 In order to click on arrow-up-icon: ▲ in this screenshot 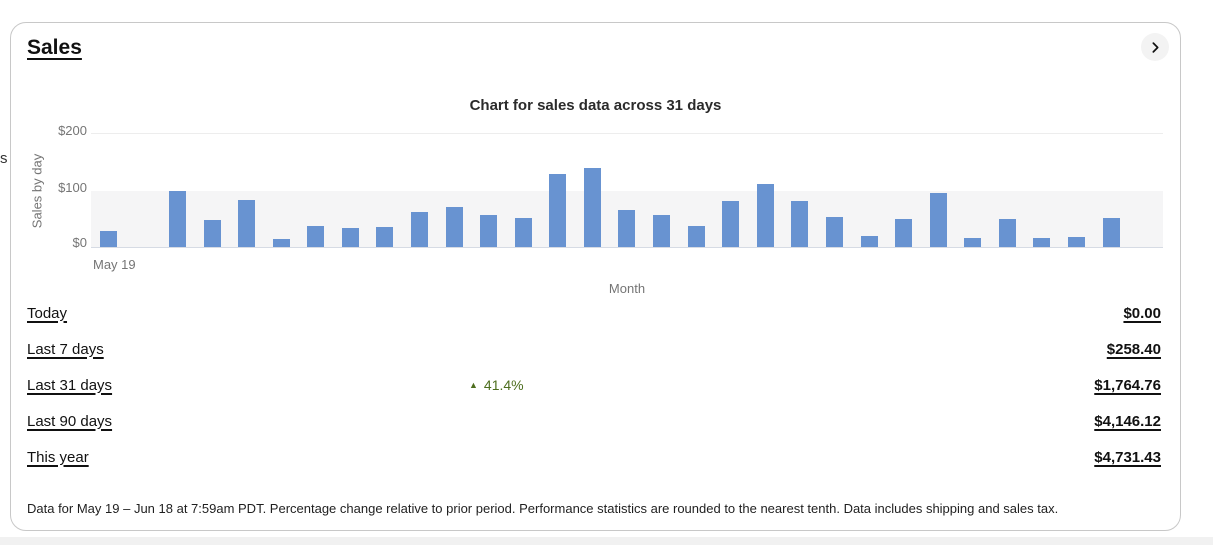, I will do `click(473, 384)`.